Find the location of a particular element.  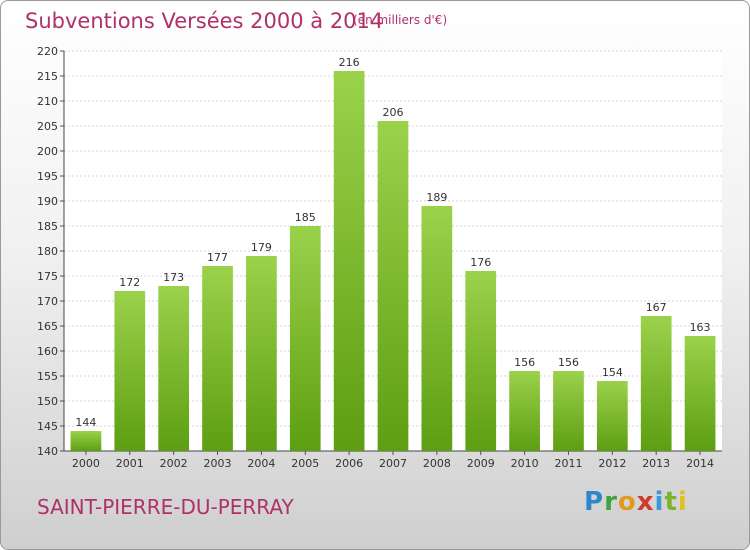

x-tick-label: 2000 is located at coordinates (86, 463).